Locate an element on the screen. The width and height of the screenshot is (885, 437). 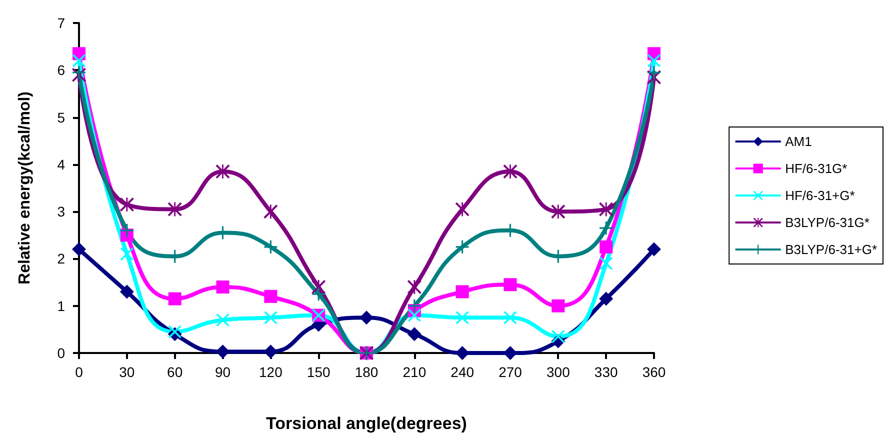
x-tick-label: 120 is located at coordinates (270, 372).